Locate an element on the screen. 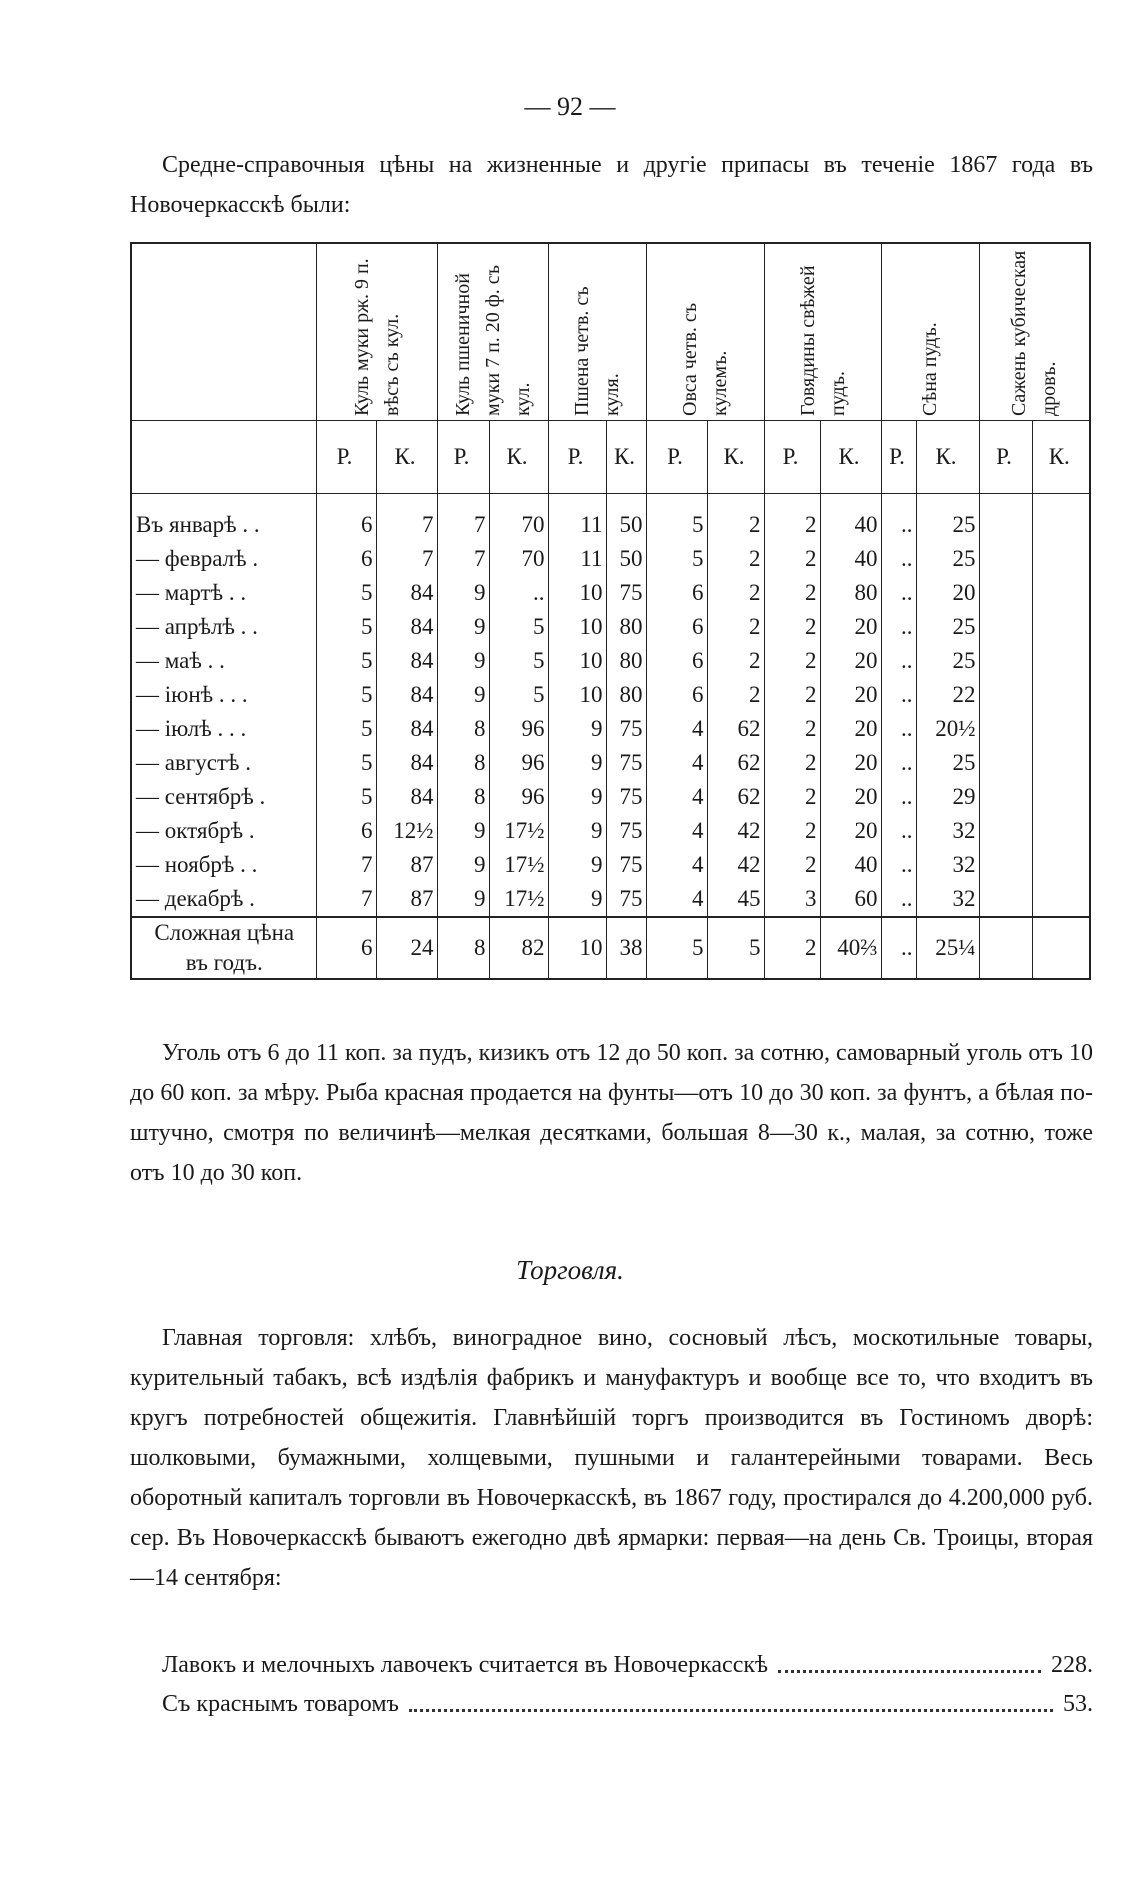  item-value: 53. is located at coordinates (1078, 1704).